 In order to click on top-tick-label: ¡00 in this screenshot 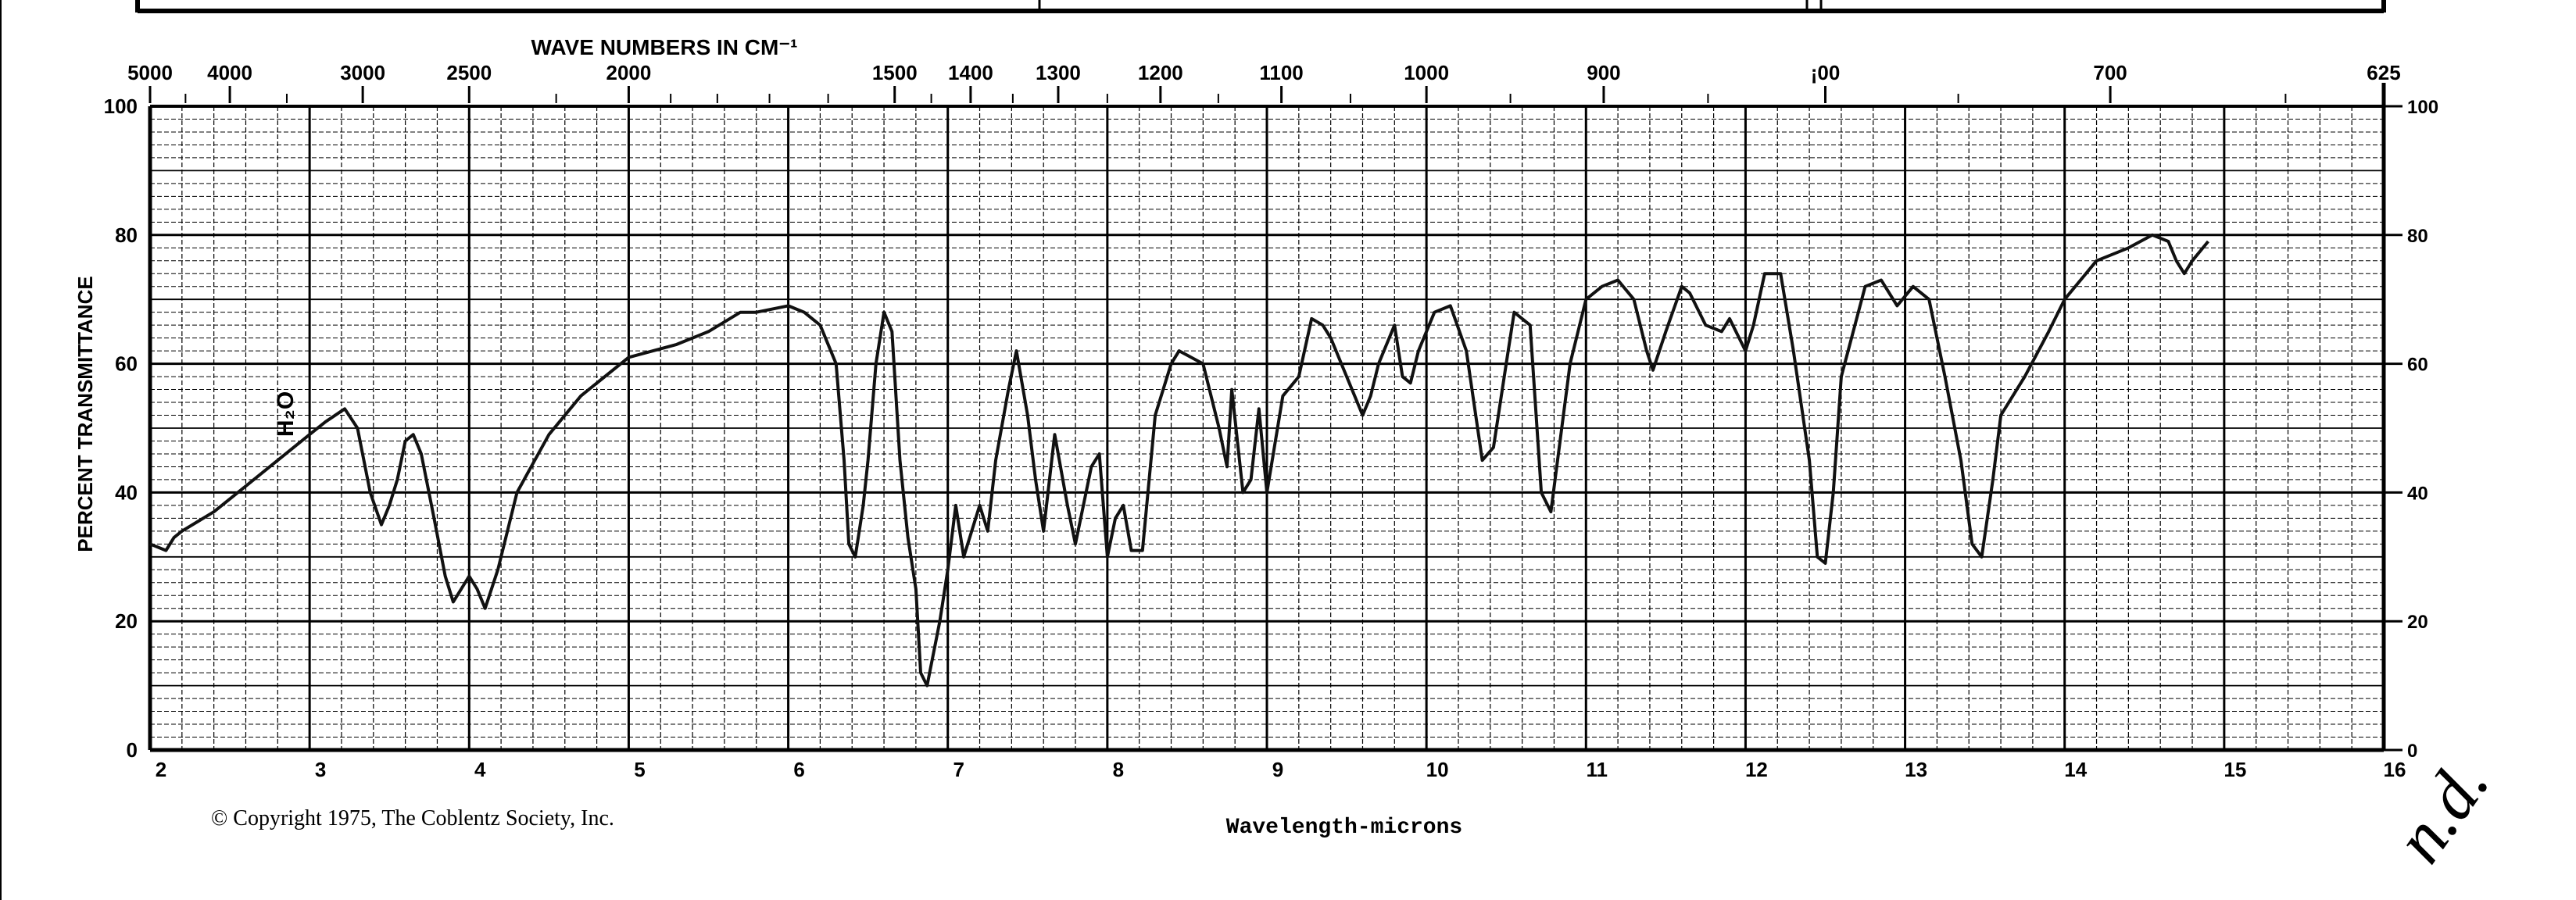, I will do `click(1826, 72)`.